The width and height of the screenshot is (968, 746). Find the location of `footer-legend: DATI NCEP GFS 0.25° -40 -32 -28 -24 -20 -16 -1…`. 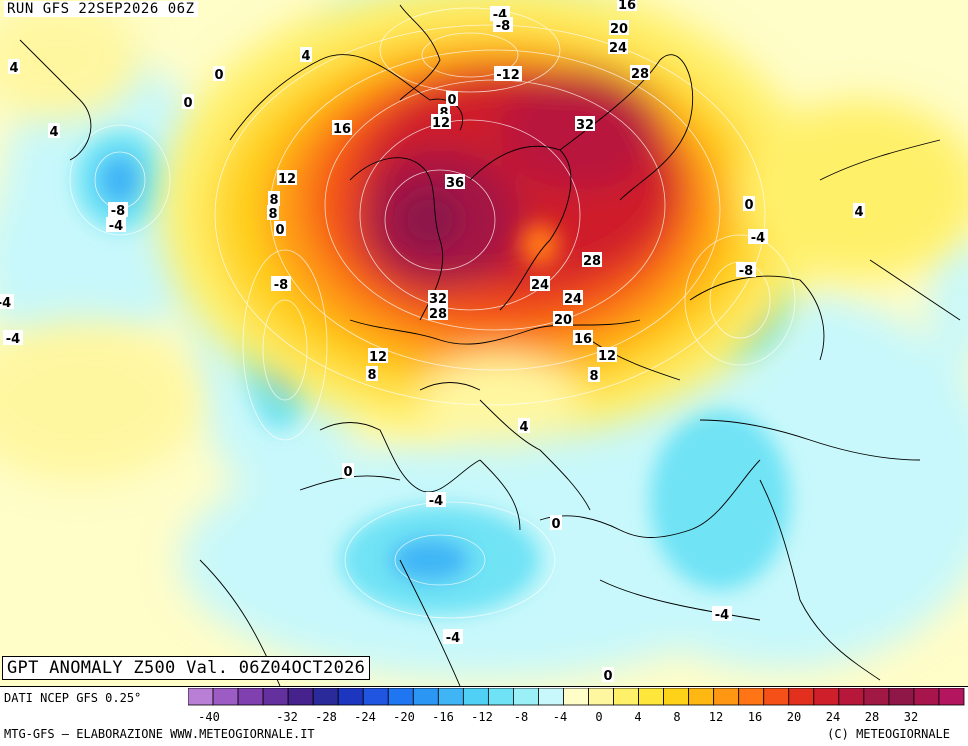

footer-legend: DATI NCEP GFS 0.25° -40 -32 -28 -24 -20 -16 -1… is located at coordinates (484, 716).